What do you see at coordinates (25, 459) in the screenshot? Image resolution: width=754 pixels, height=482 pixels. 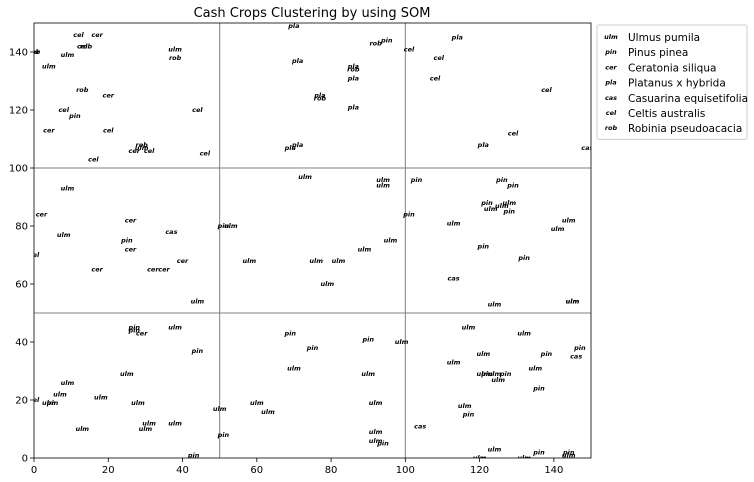 I see `y-tick-label: 0` at bounding box center [25, 459].